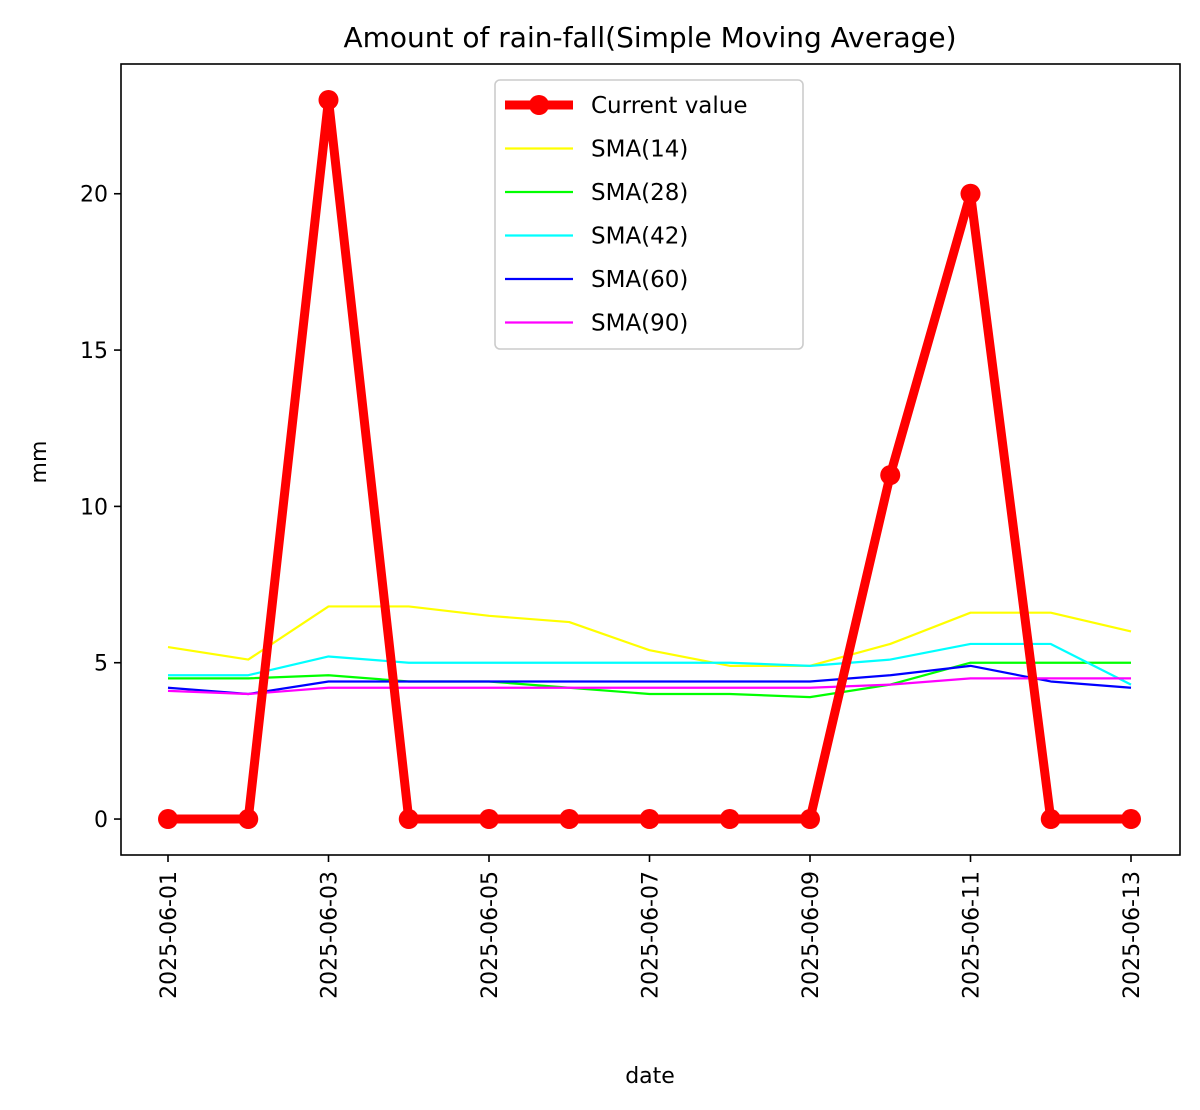 The width and height of the screenshot is (1200, 1110). I want to click on y-tick-label: 10, so click(94, 507).